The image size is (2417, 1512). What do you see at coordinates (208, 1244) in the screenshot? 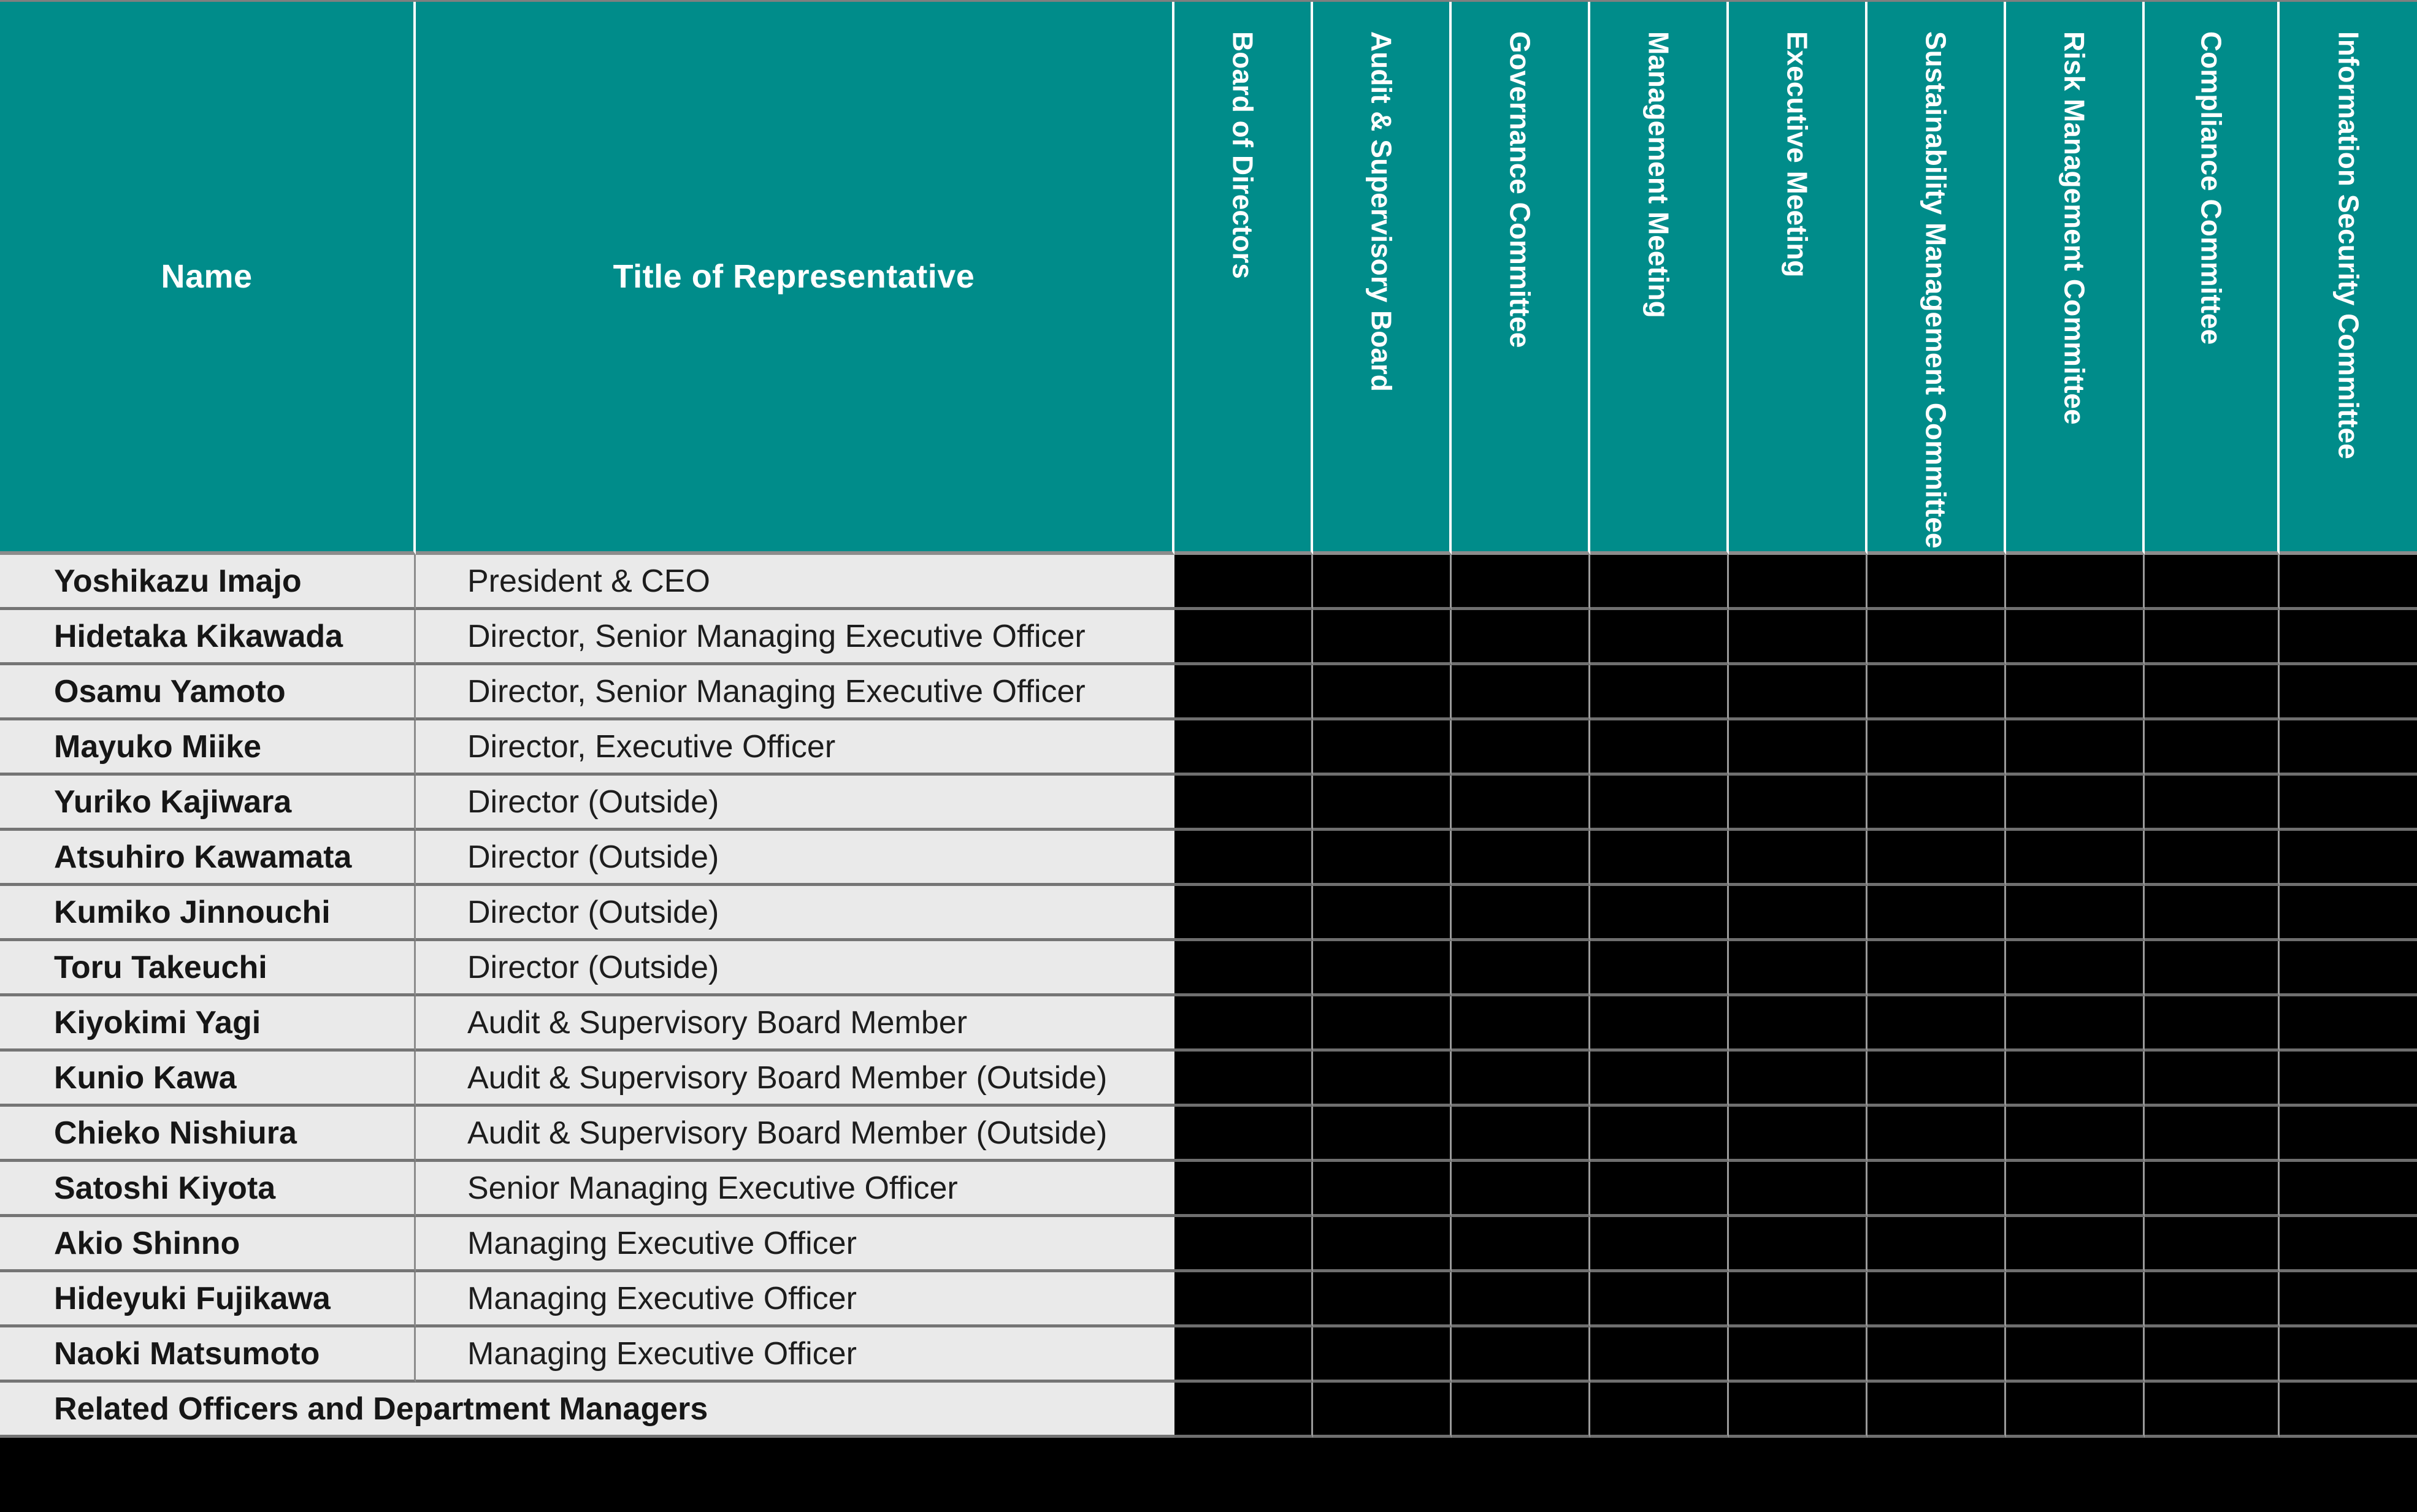
I see `name-cell: Akio Shinno` at bounding box center [208, 1244].